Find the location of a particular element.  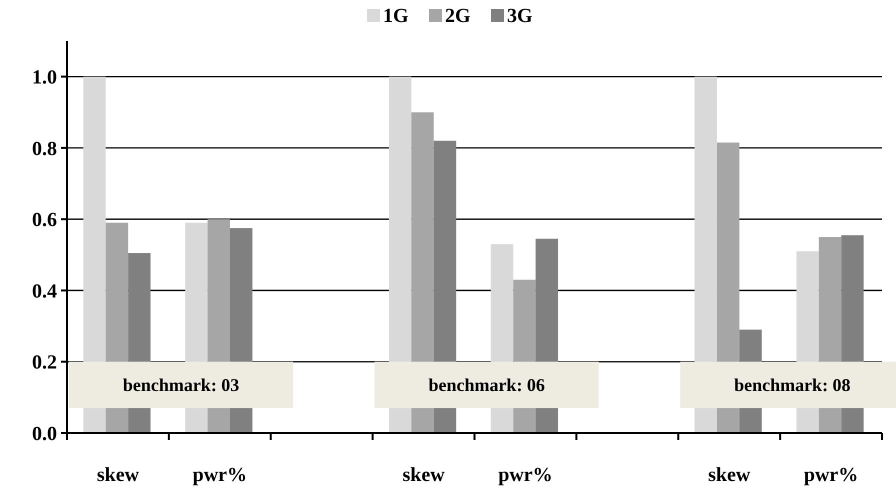

annotation: benchmark: 08 is located at coordinates (792, 384).